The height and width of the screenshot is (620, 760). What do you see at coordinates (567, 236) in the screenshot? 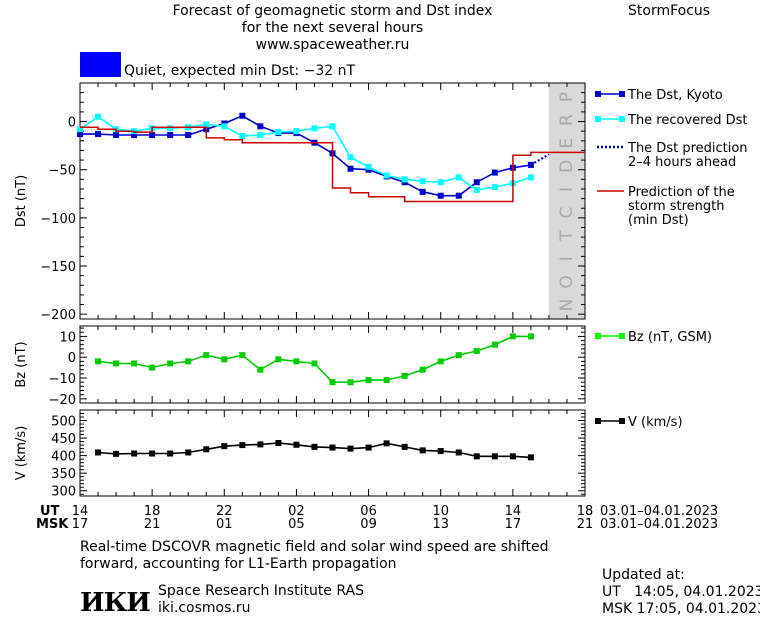
I see `prediction-band-letter: T` at bounding box center [567, 236].